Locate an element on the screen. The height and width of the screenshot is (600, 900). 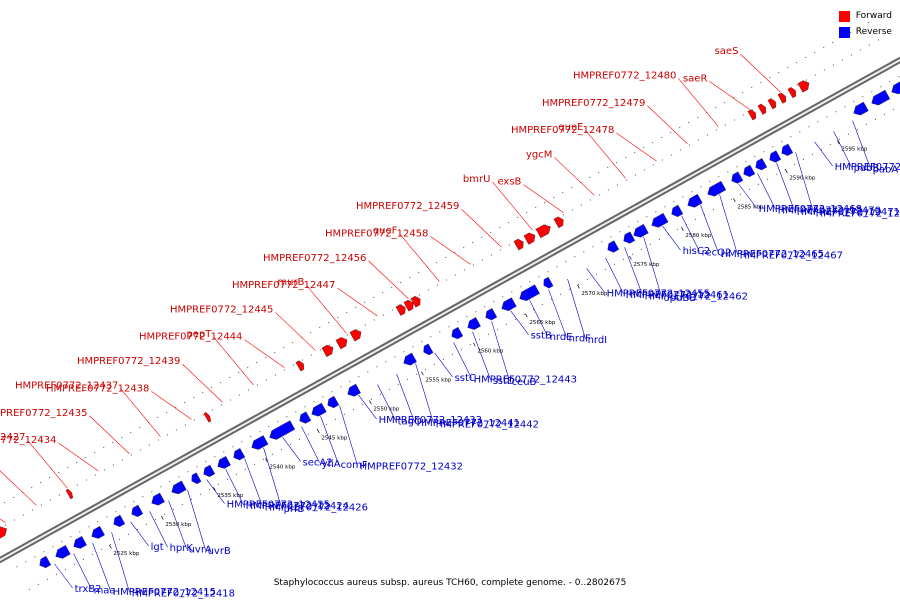
legend-reverse-label: Reverse is located at coordinates (873, 32).